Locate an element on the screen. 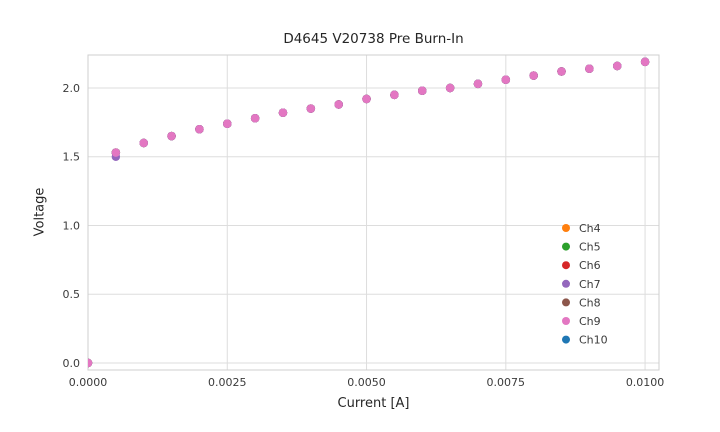 The image size is (720, 432). legend-item-ch8: Ch8 is located at coordinates (581, 302).